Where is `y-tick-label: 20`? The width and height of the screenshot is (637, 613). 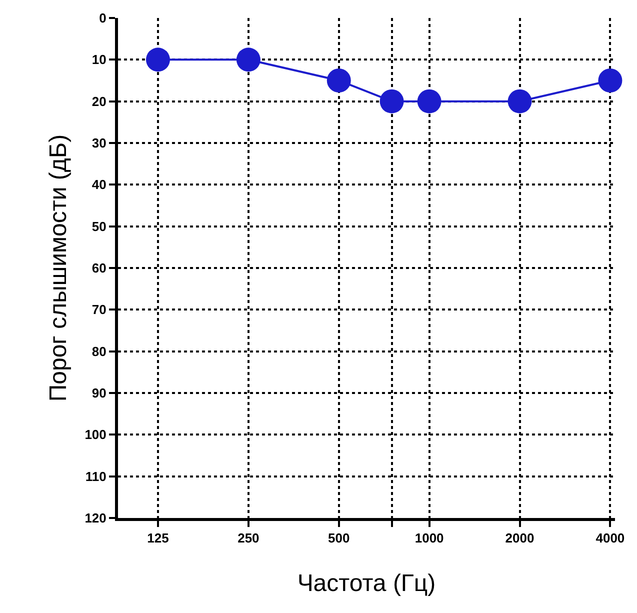
y-tick-label: 20 is located at coordinates (99, 101).